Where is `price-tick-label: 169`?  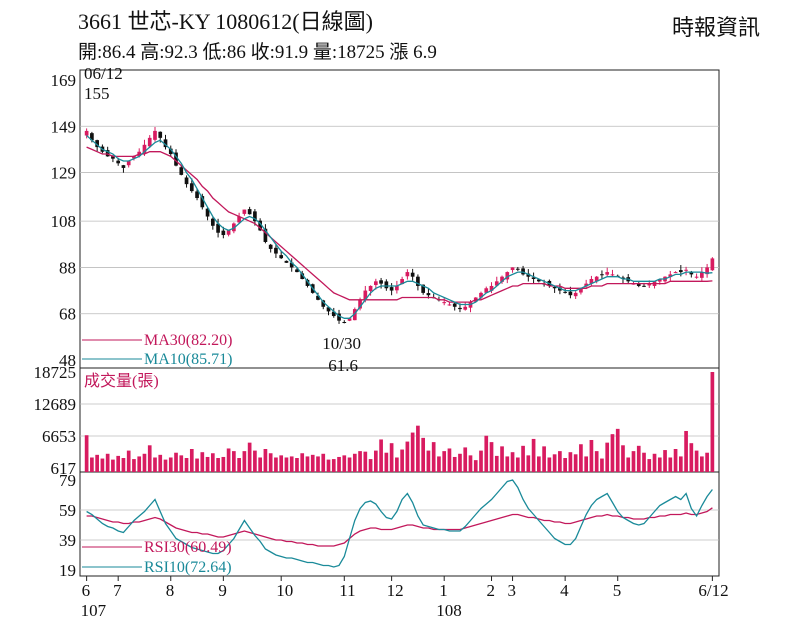
price-tick-label: 169 is located at coordinates (64, 80).